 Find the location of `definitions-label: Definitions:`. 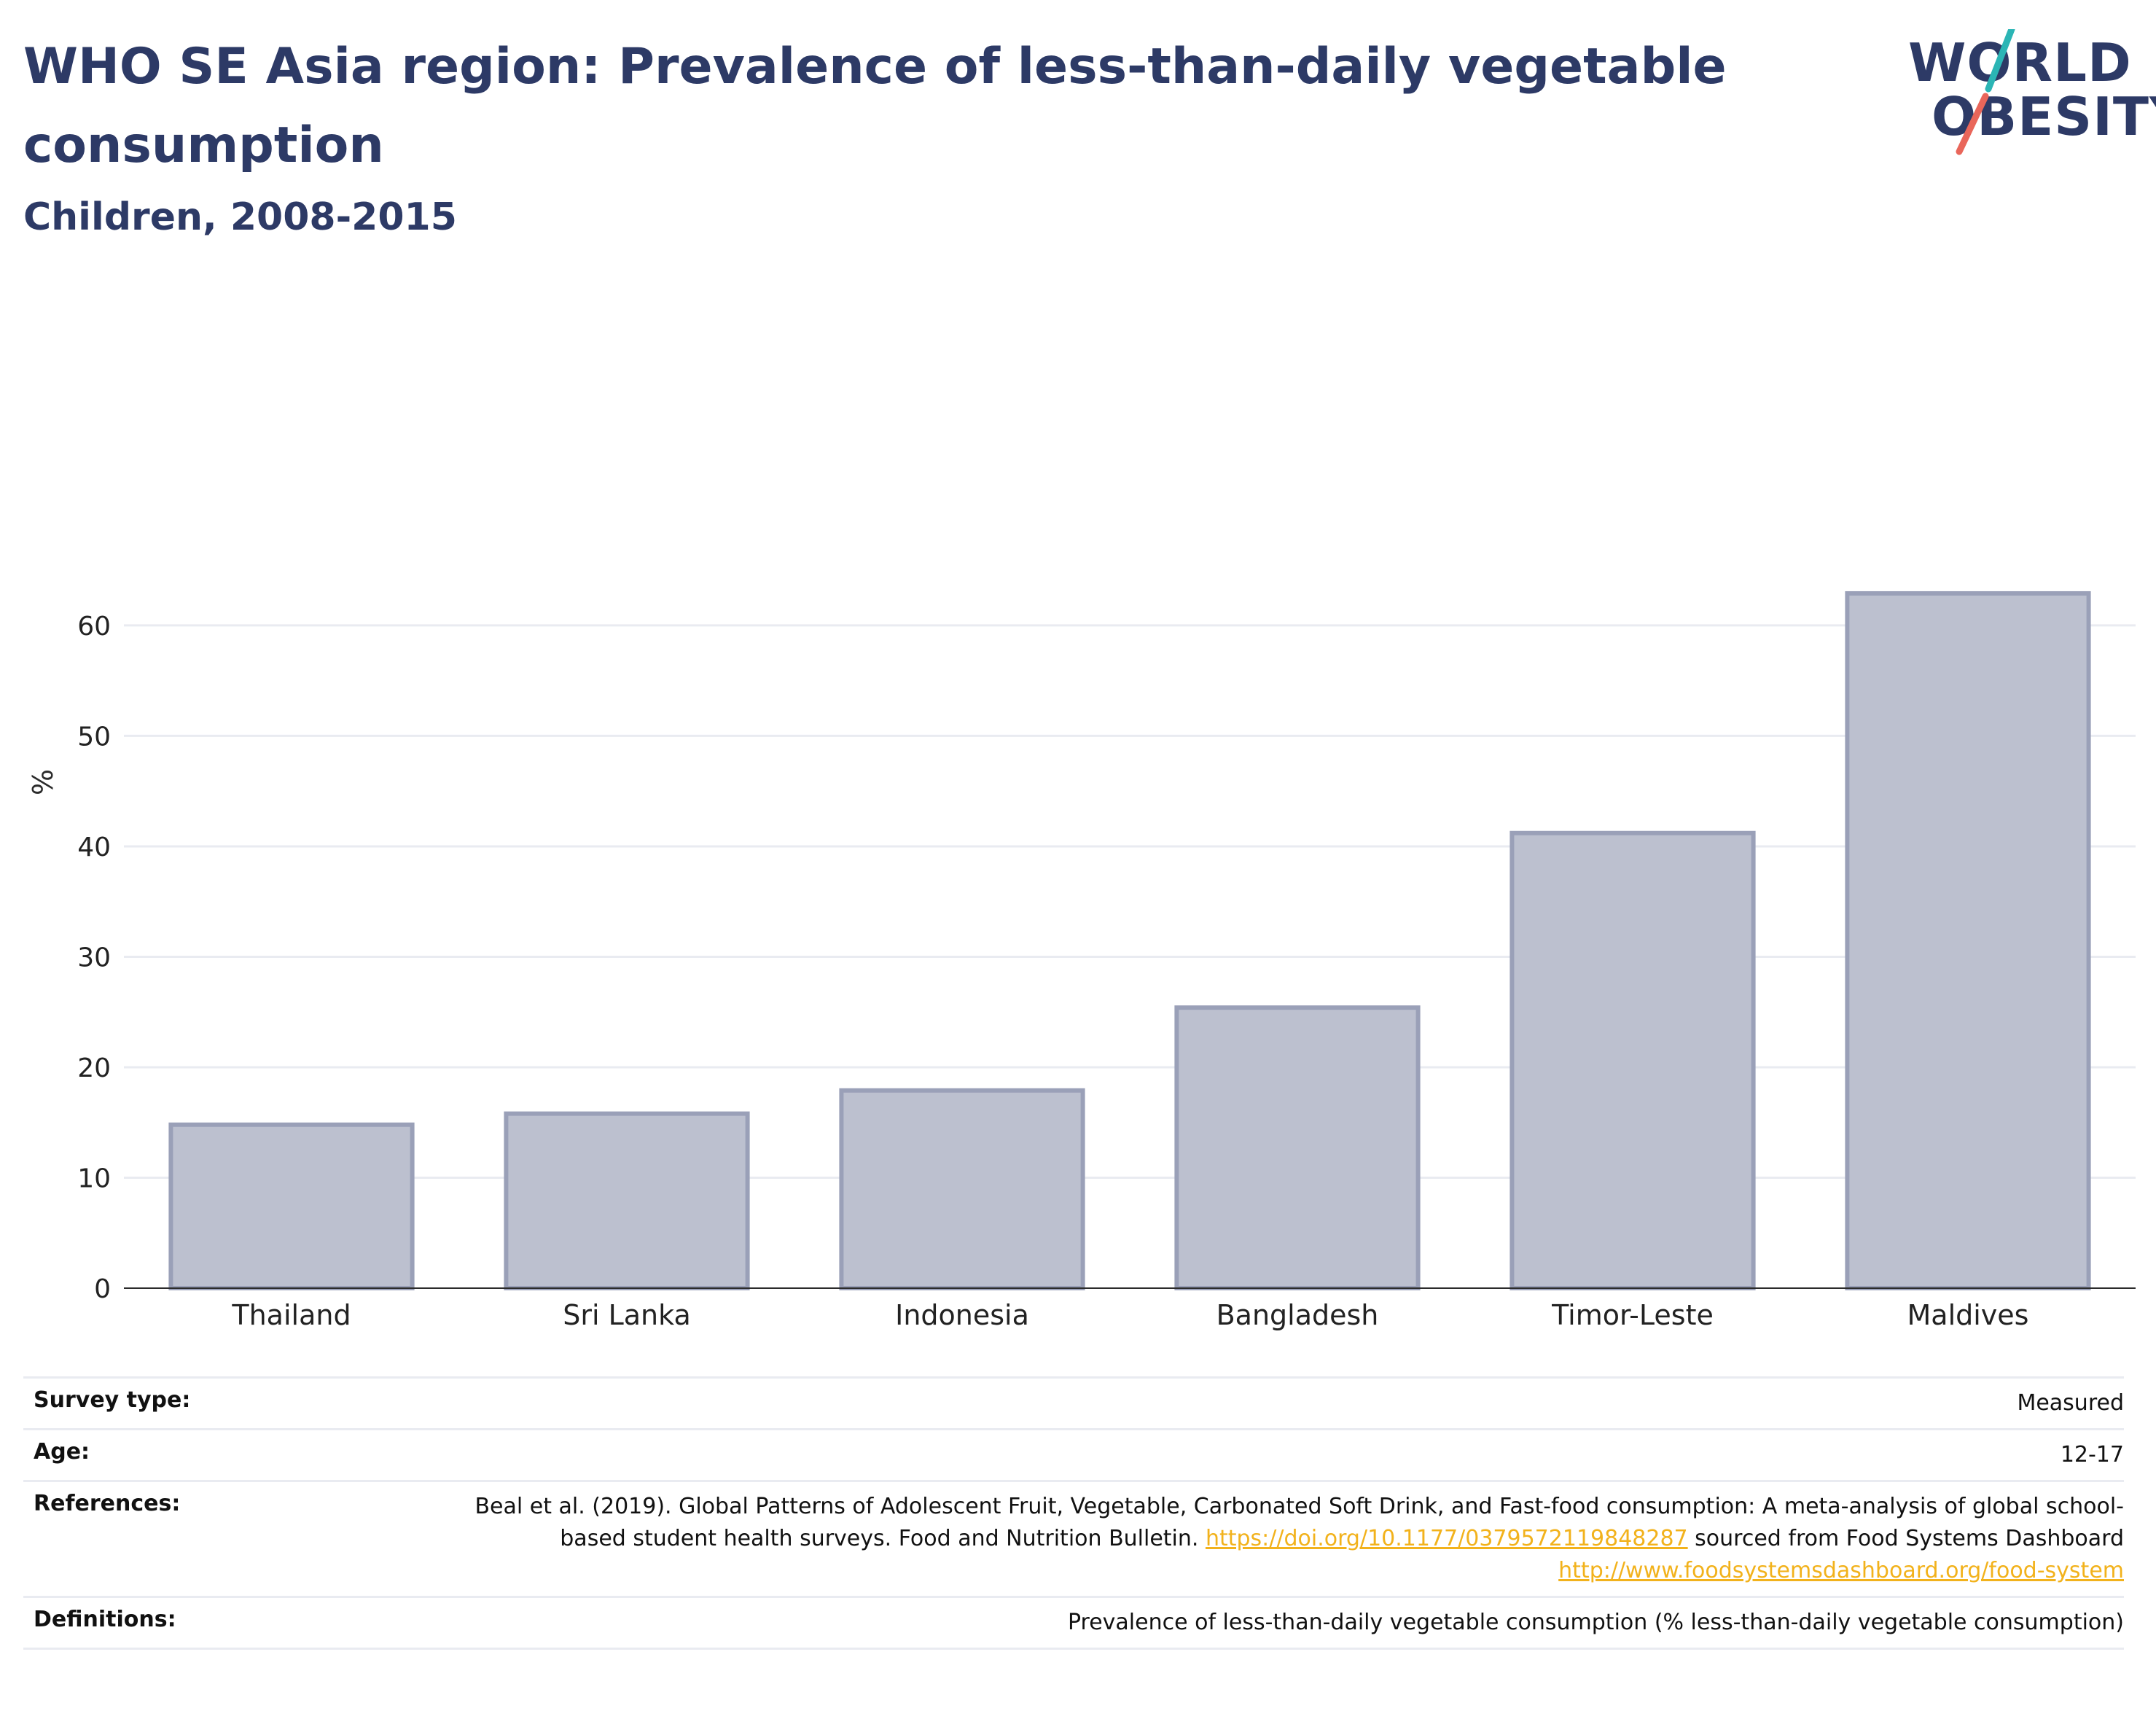

definitions-label: Definitions: is located at coordinates (247, 1623).